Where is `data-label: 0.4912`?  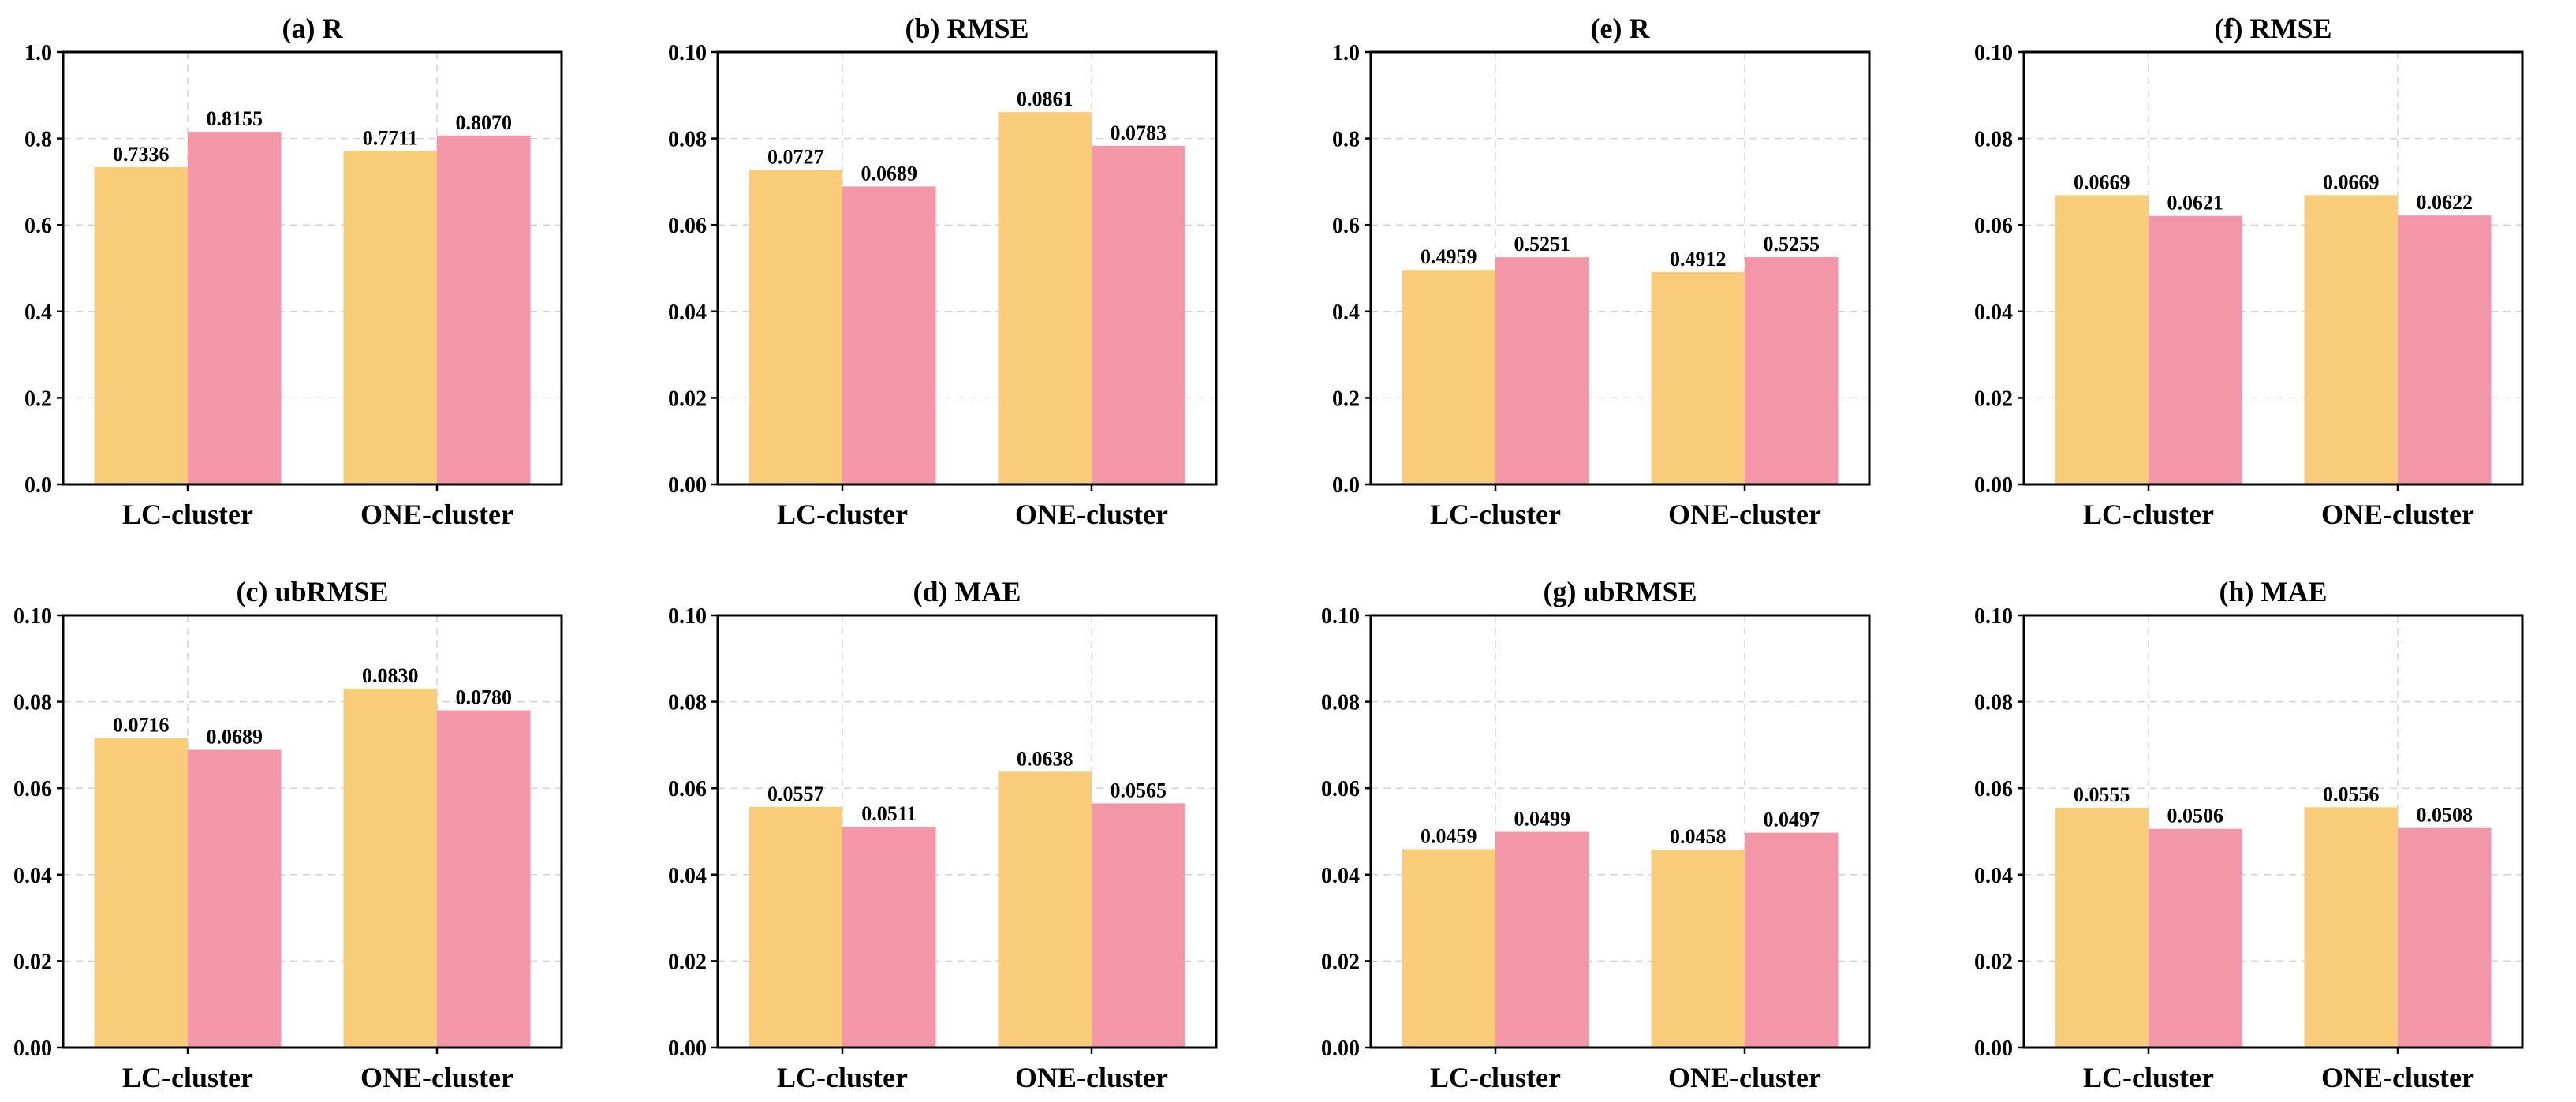 data-label: 0.4912 is located at coordinates (1698, 259).